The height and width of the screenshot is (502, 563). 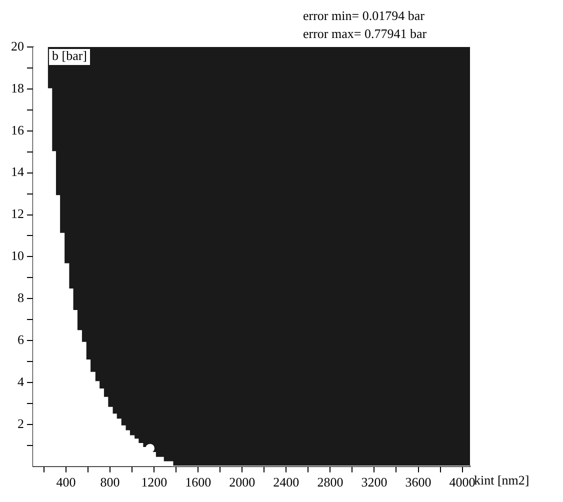 What do you see at coordinates (17, 214) in the screenshot?
I see `y-tick-label: 12` at bounding box center [17, 214].